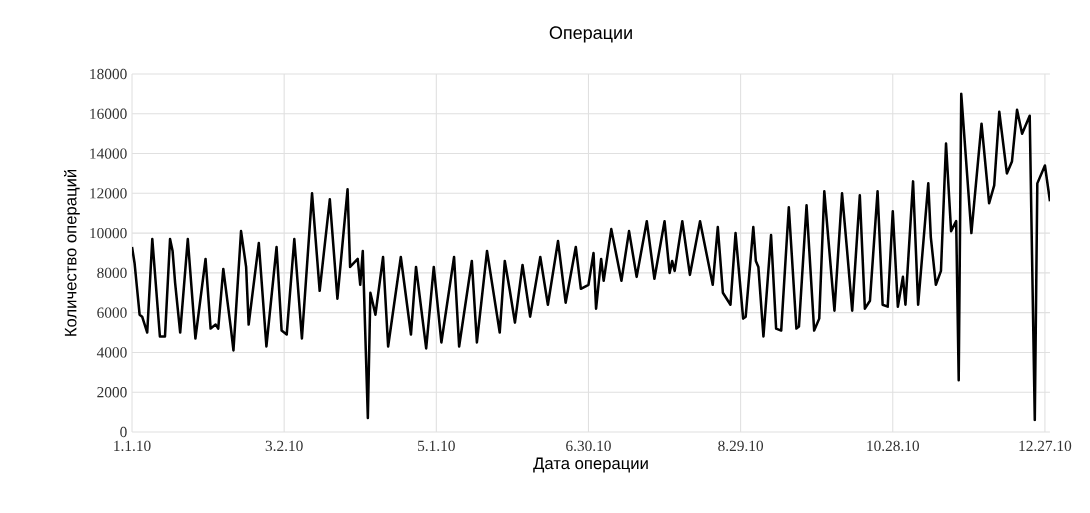 The width and height of the screenshot is (1090, 513). I want to click on x-tick-label: 10.28.10, so click(893, 446).